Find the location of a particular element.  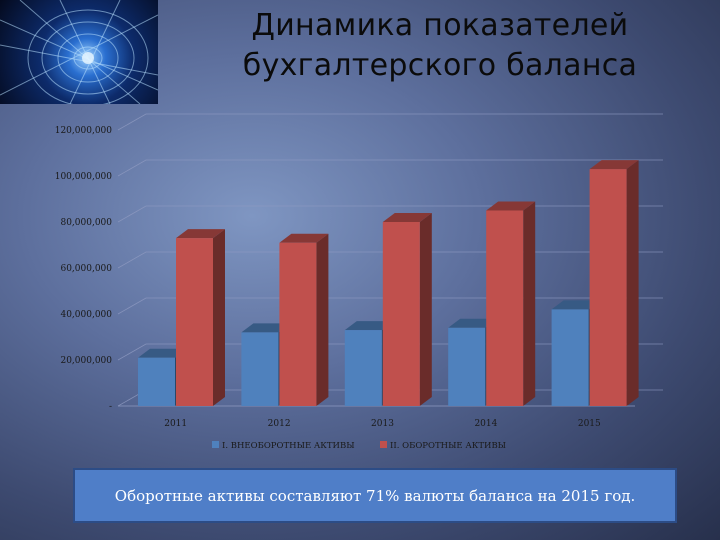

x-tick-label: 2012 is located at coordinates (279, 424).